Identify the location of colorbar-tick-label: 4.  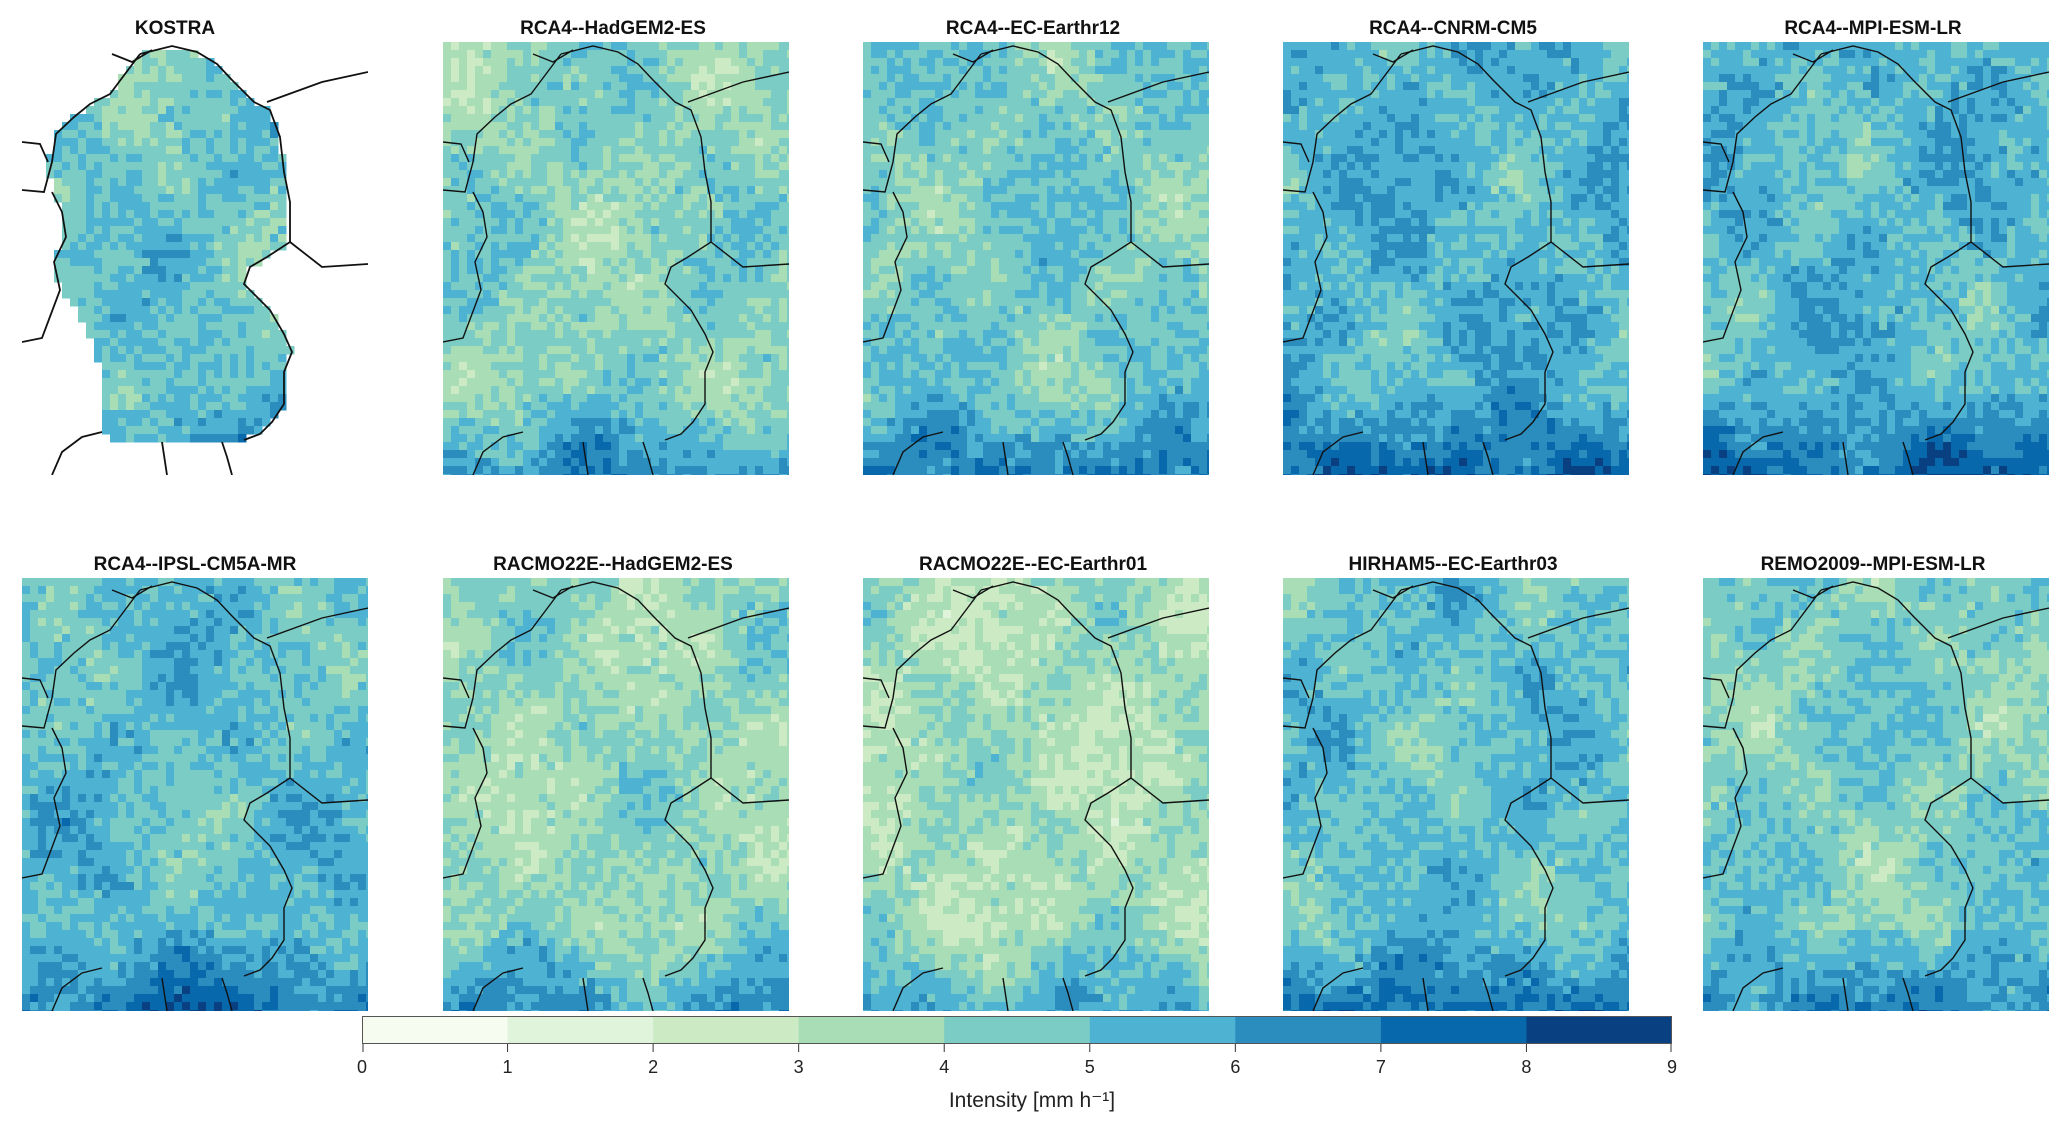
(944, 1067).